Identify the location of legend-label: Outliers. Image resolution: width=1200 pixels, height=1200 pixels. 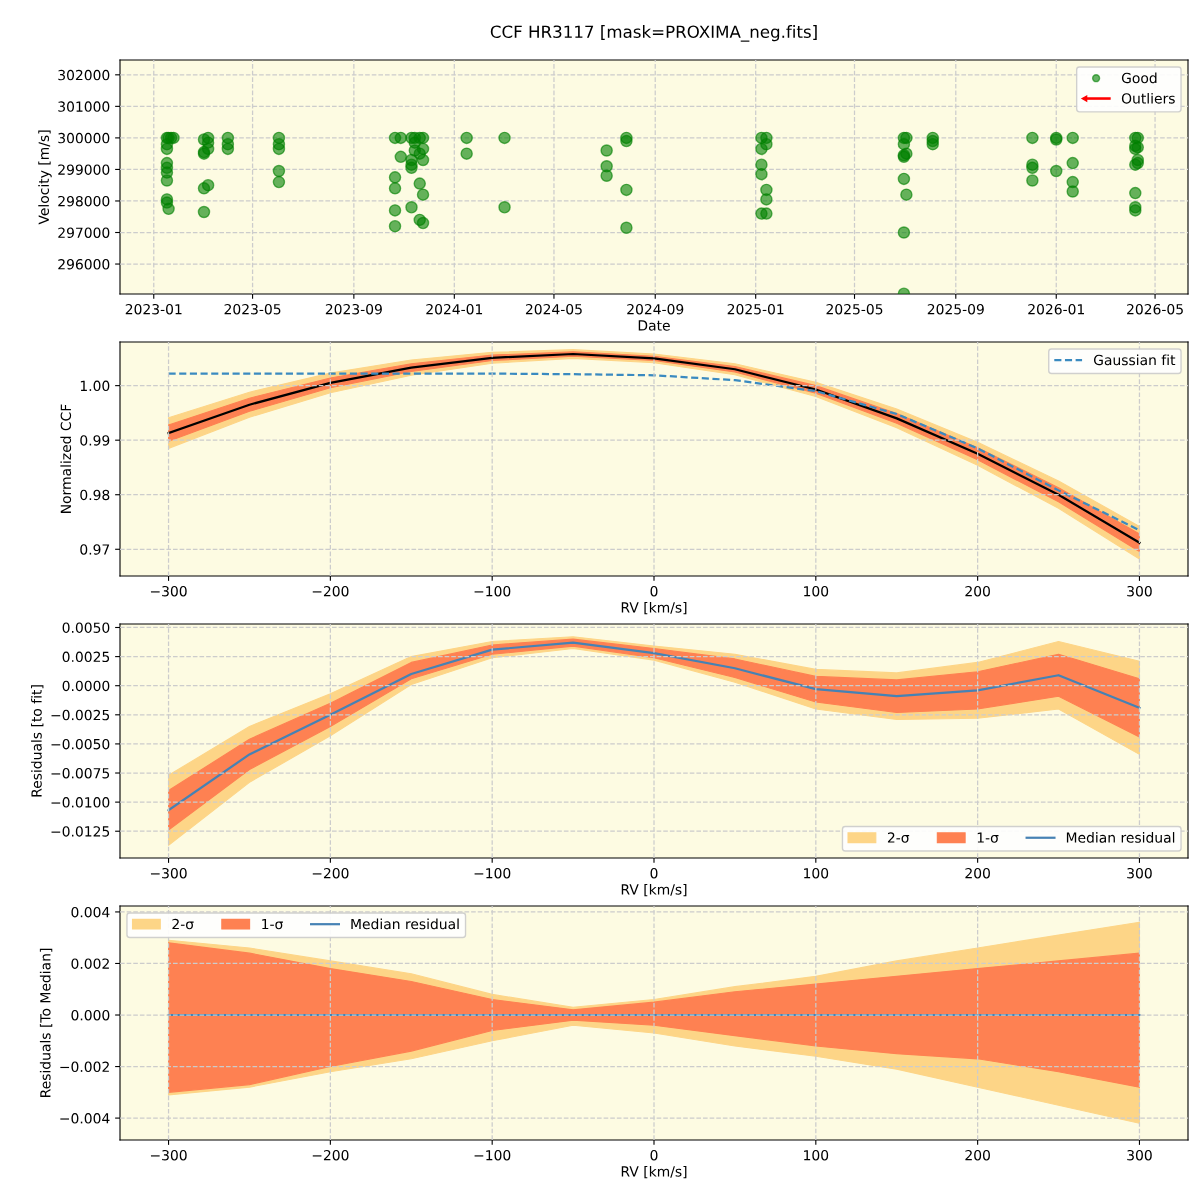
(1148, 98).